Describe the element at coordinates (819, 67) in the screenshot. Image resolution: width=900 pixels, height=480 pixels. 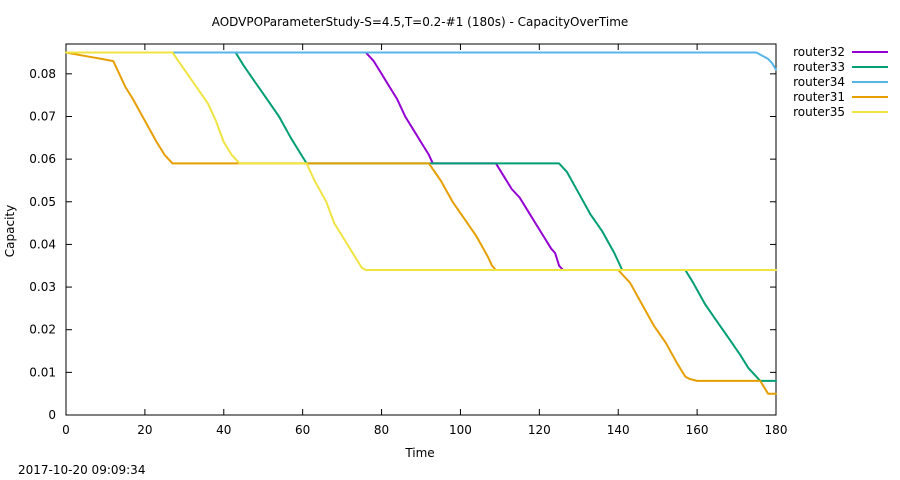
I see `legend-label-router33: router33` at that location.